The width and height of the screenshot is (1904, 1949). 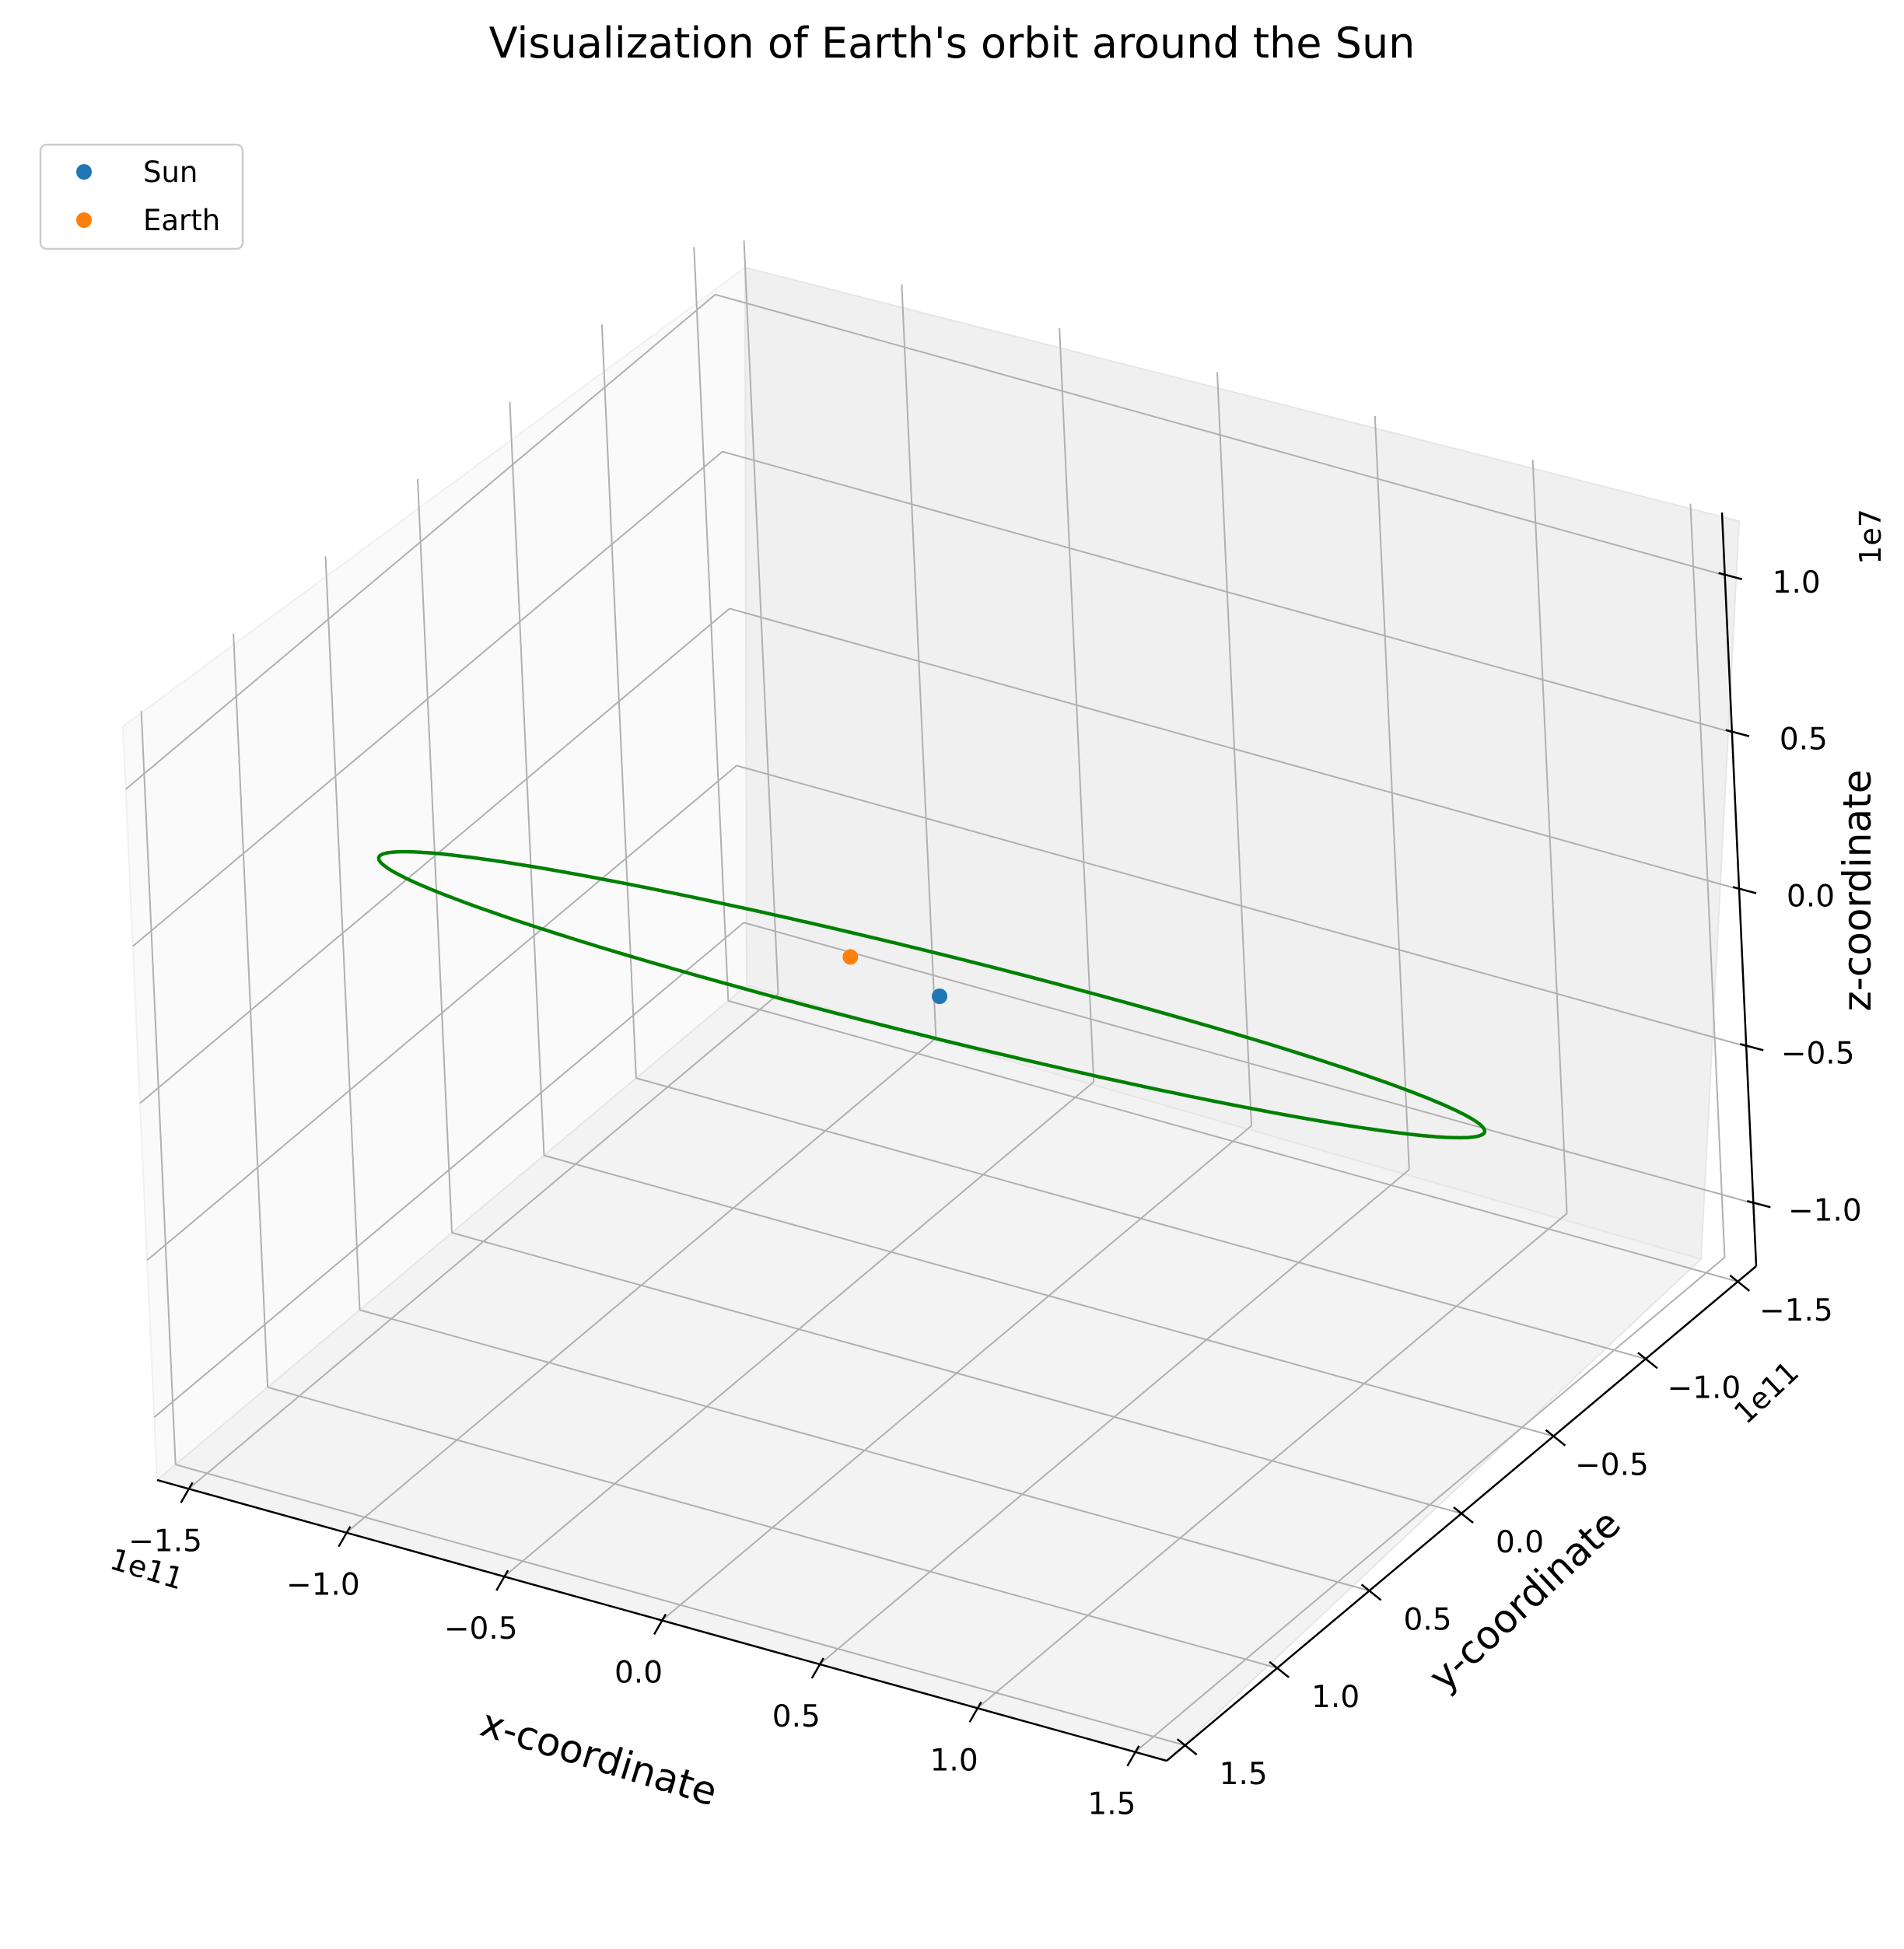 What do you see at coordinates (1428, 1620) in the screenshot?
I see `y-tick-label: 0.5` at bounding box center [1428, 1620].